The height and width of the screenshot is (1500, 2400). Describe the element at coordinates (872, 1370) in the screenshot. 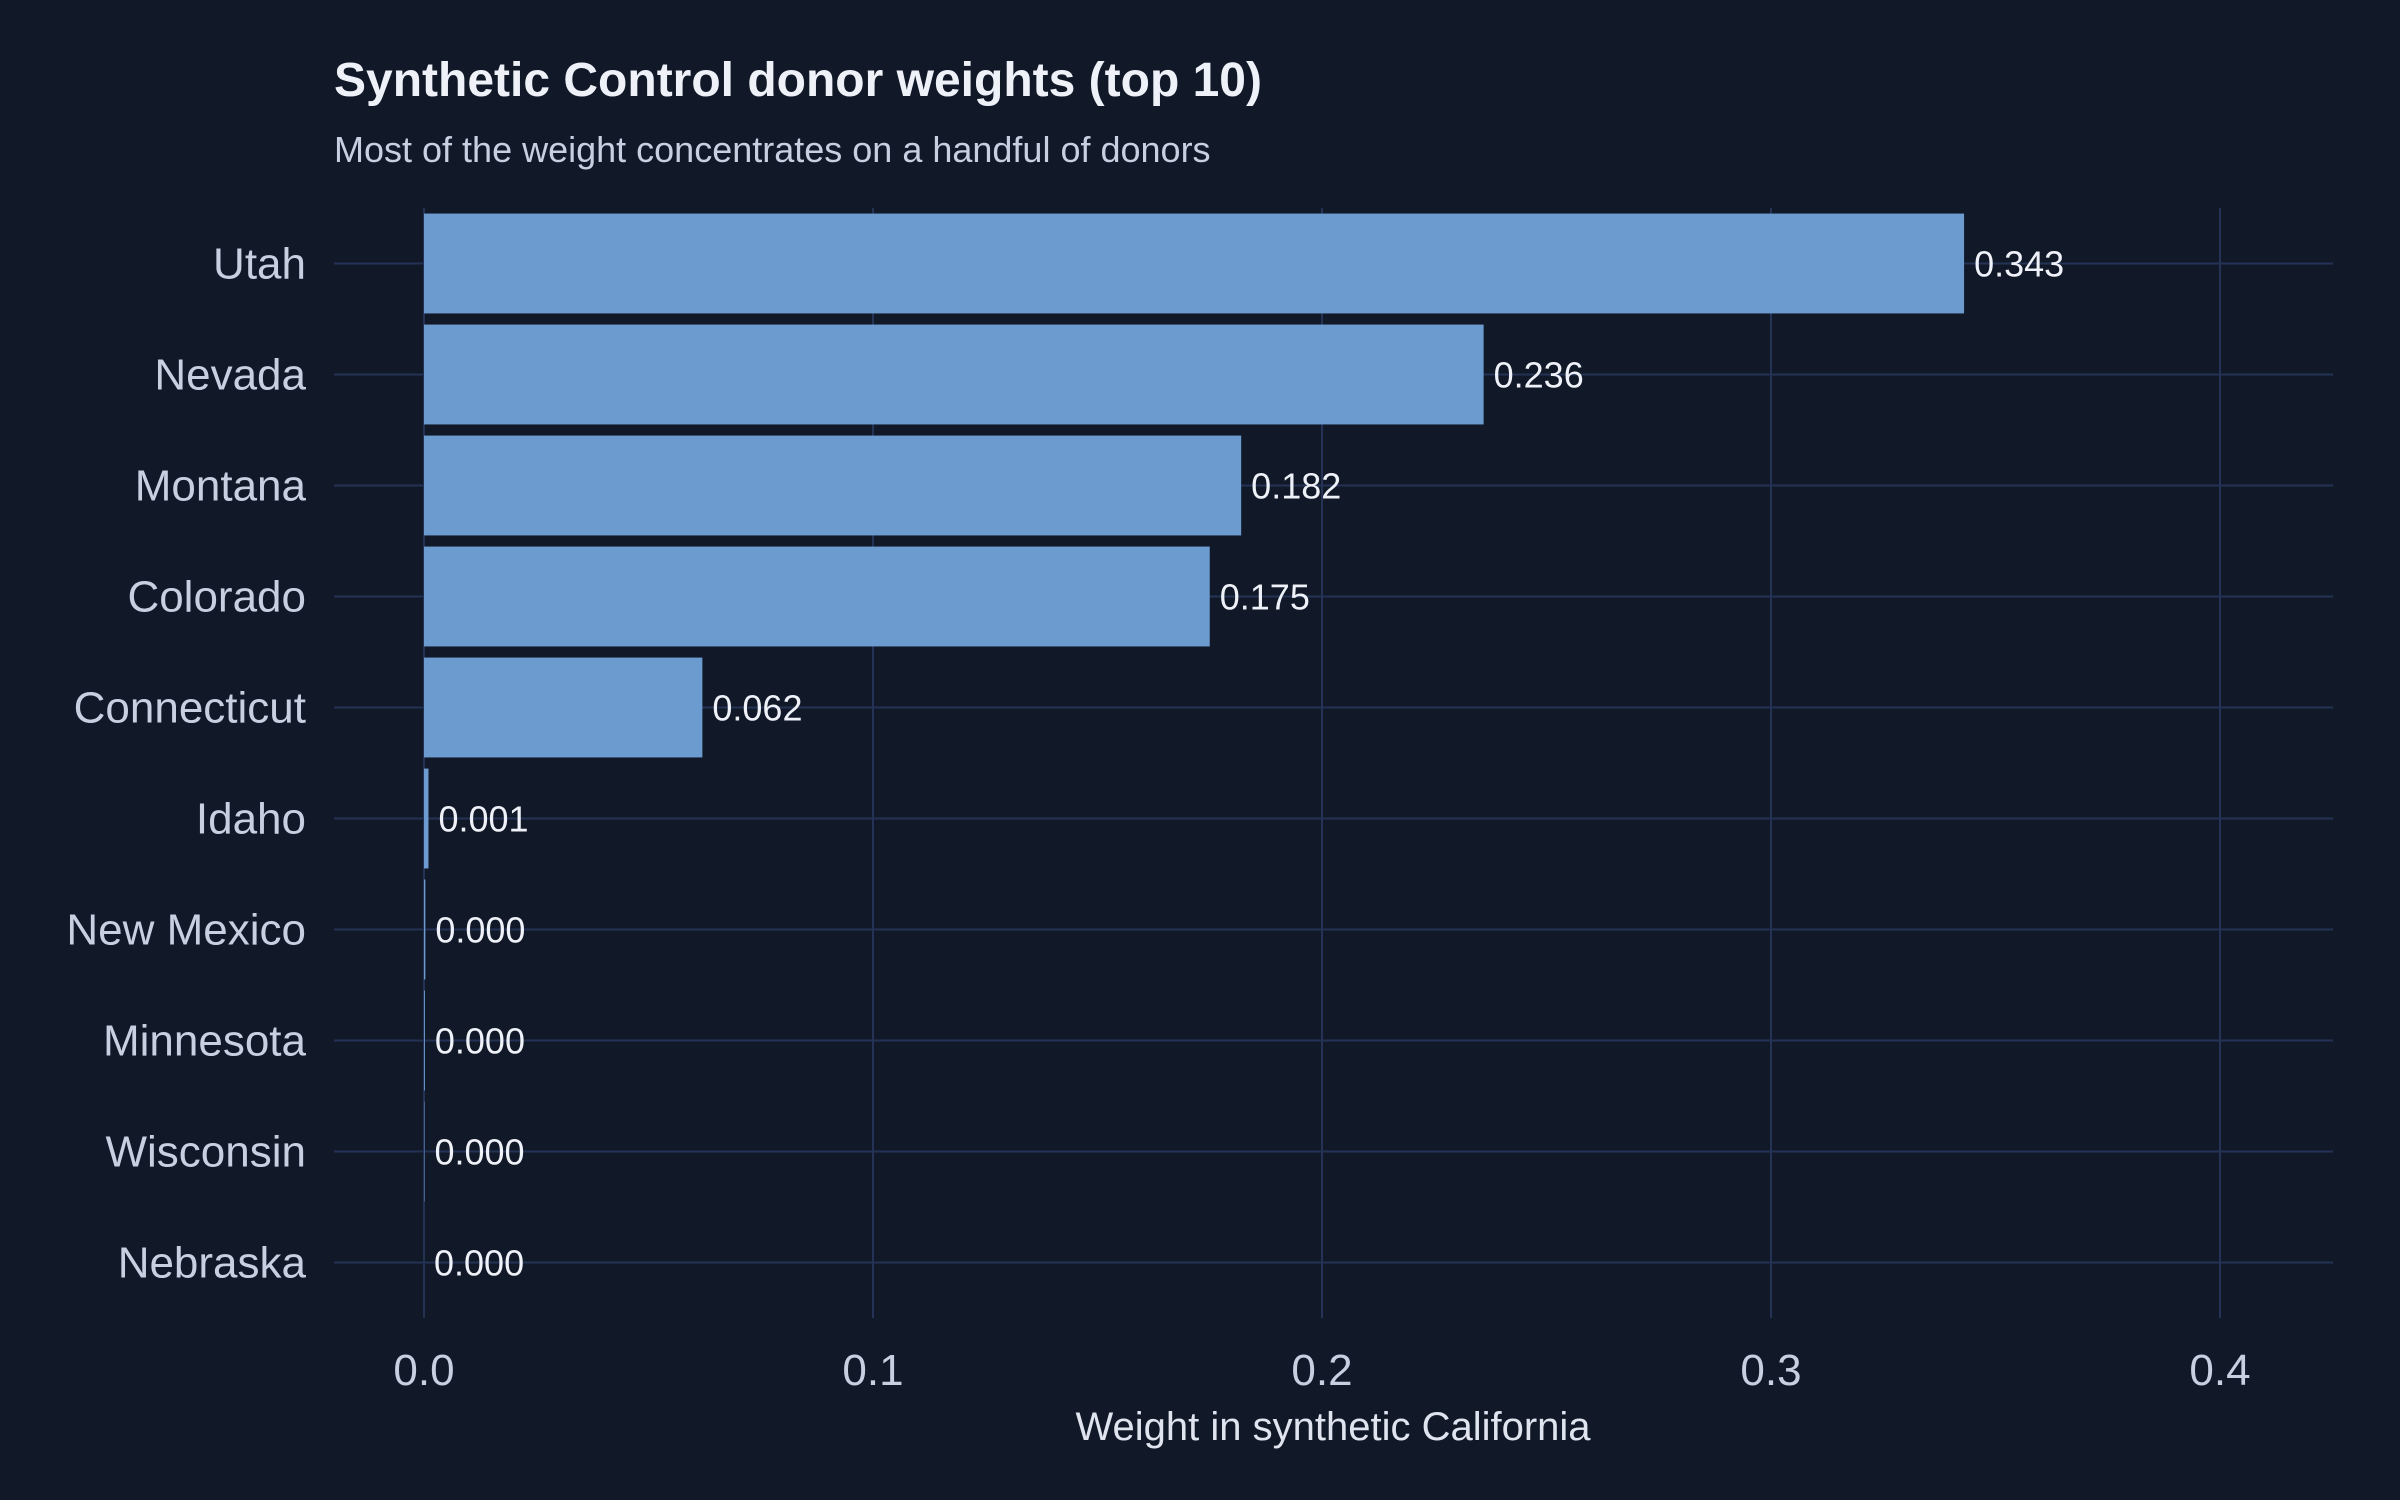

I see `x-tick-label: 0.1` at that location.